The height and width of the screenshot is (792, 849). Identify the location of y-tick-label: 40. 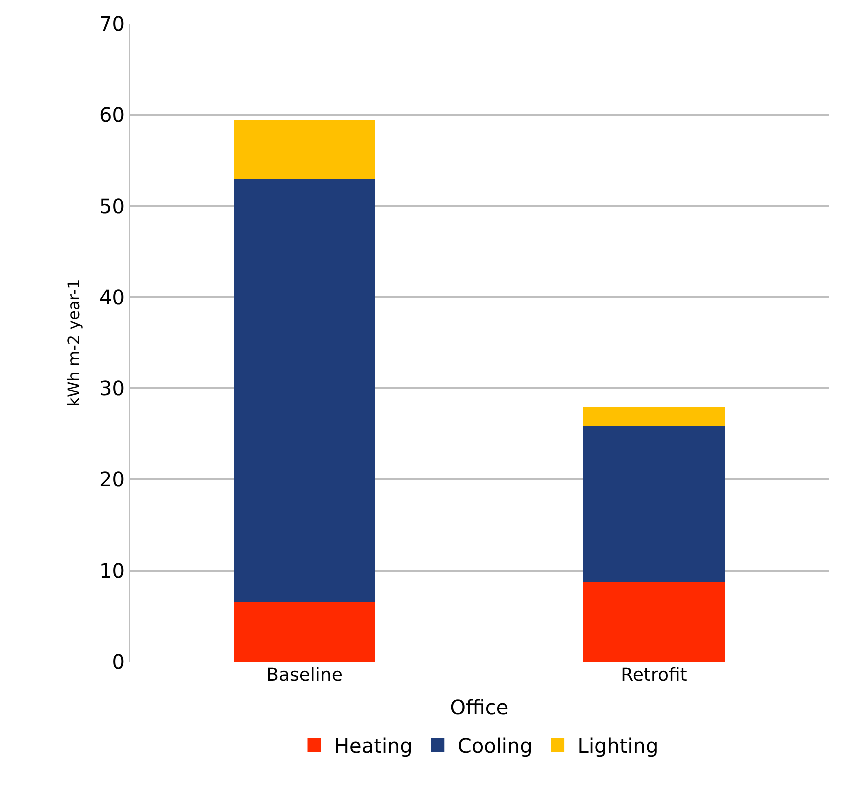
(112, 297).